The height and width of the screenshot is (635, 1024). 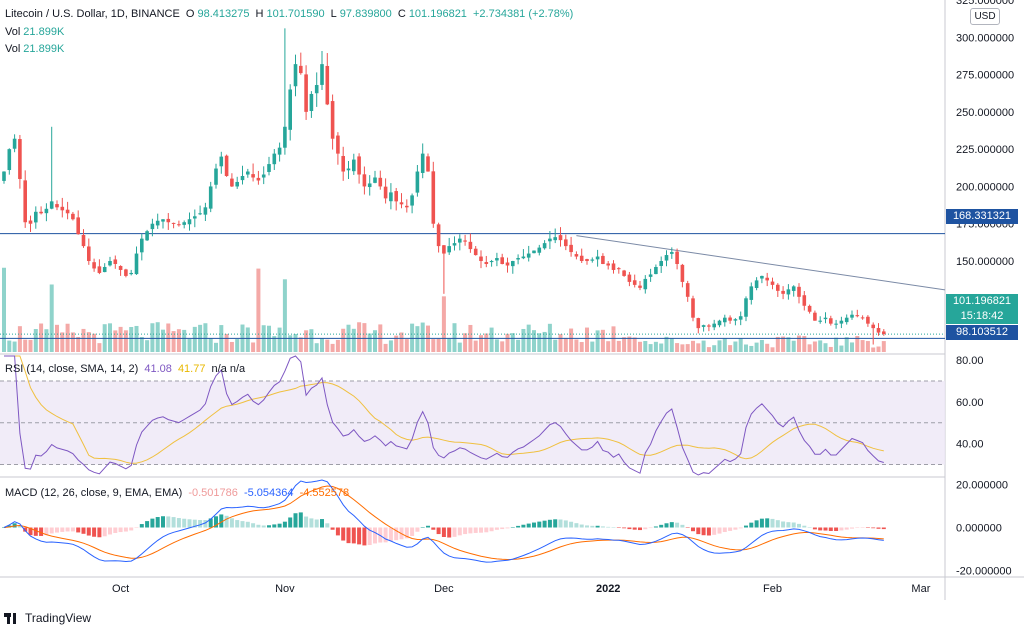 What do you see at coordinates (985, 16) in the screenshot?
I see `currency-badge: USD` at bounding box center [985, 16].